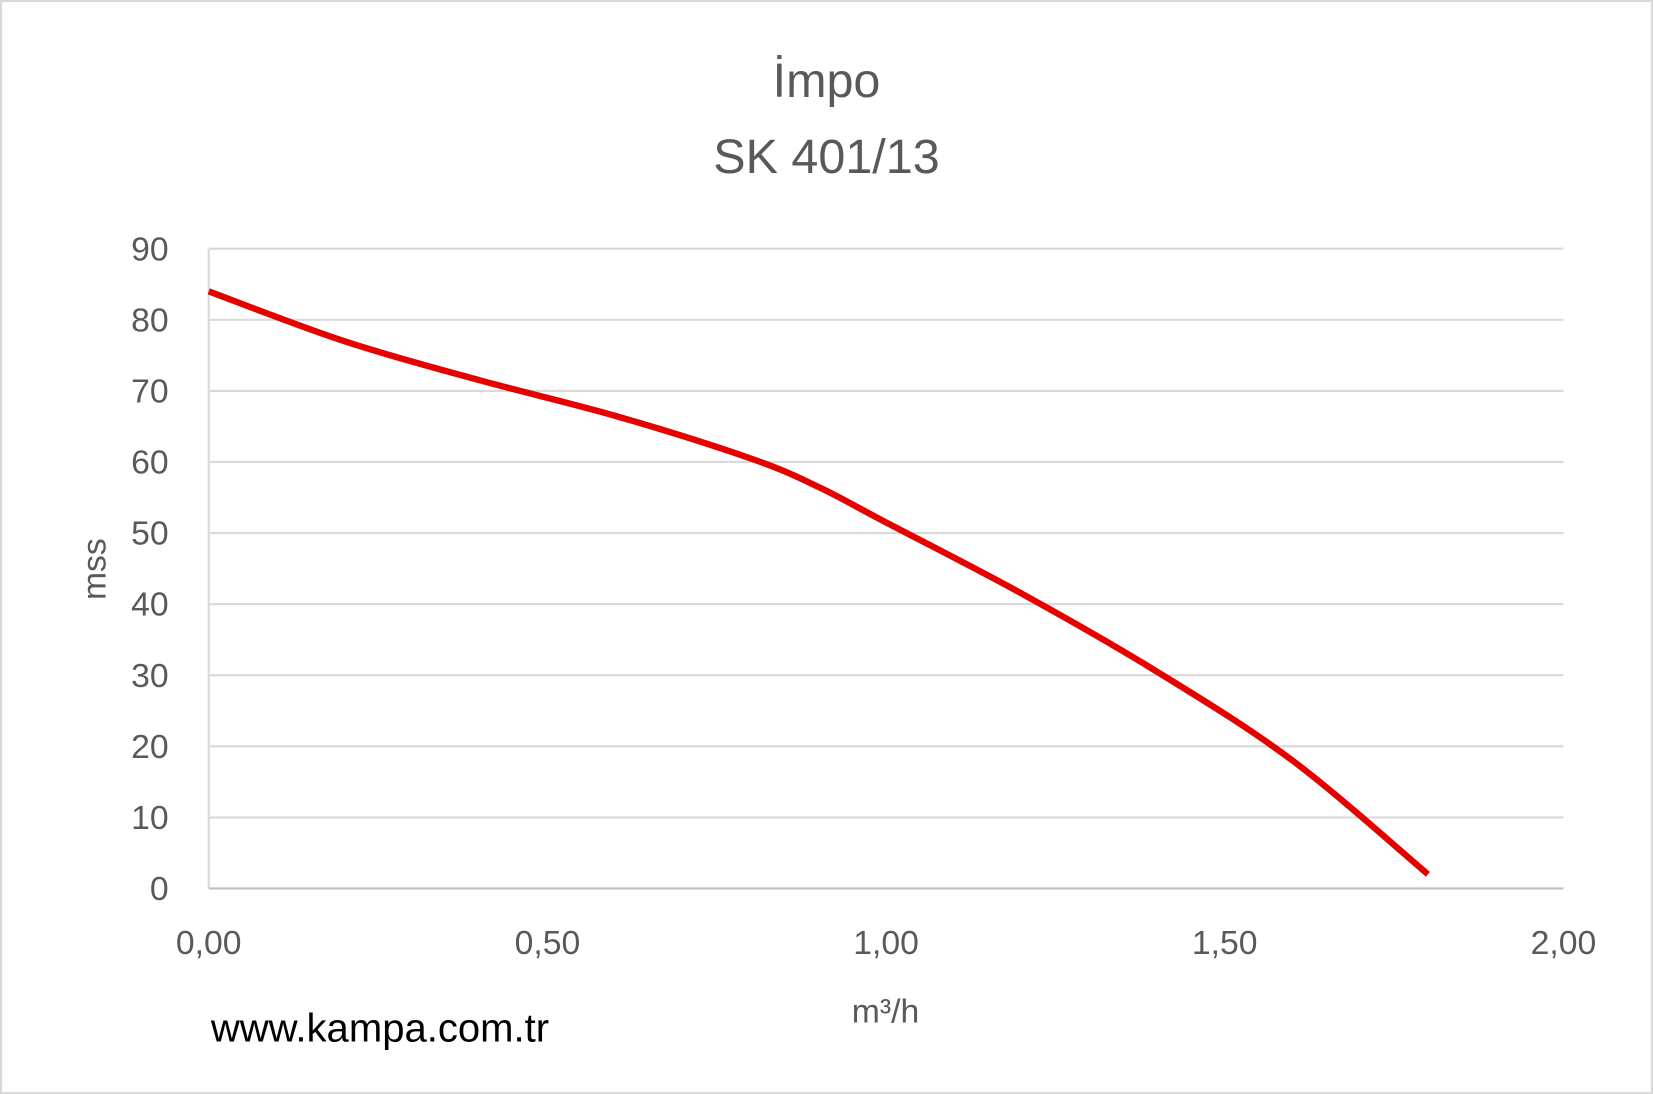 The height and width of the screenshot is (1094, 1653). What do you see at coordinates (150, 818) in the screenshot?
I see `y-tick-label: 10` at bounding box center [150, 818].